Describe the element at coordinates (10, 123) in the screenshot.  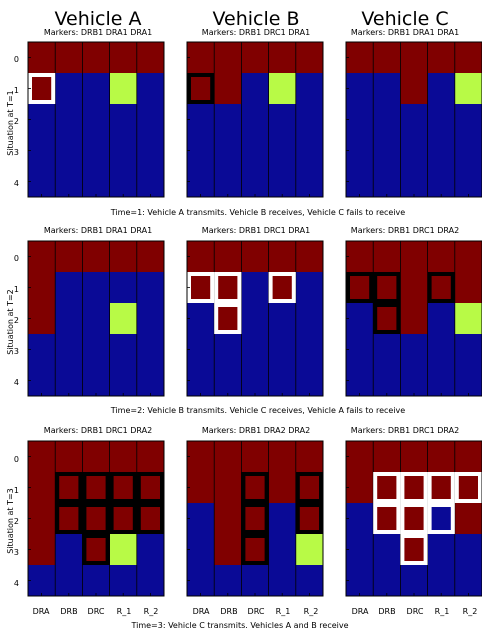
I see `y-axis-label-row-0: Situation at T=1` at that location.